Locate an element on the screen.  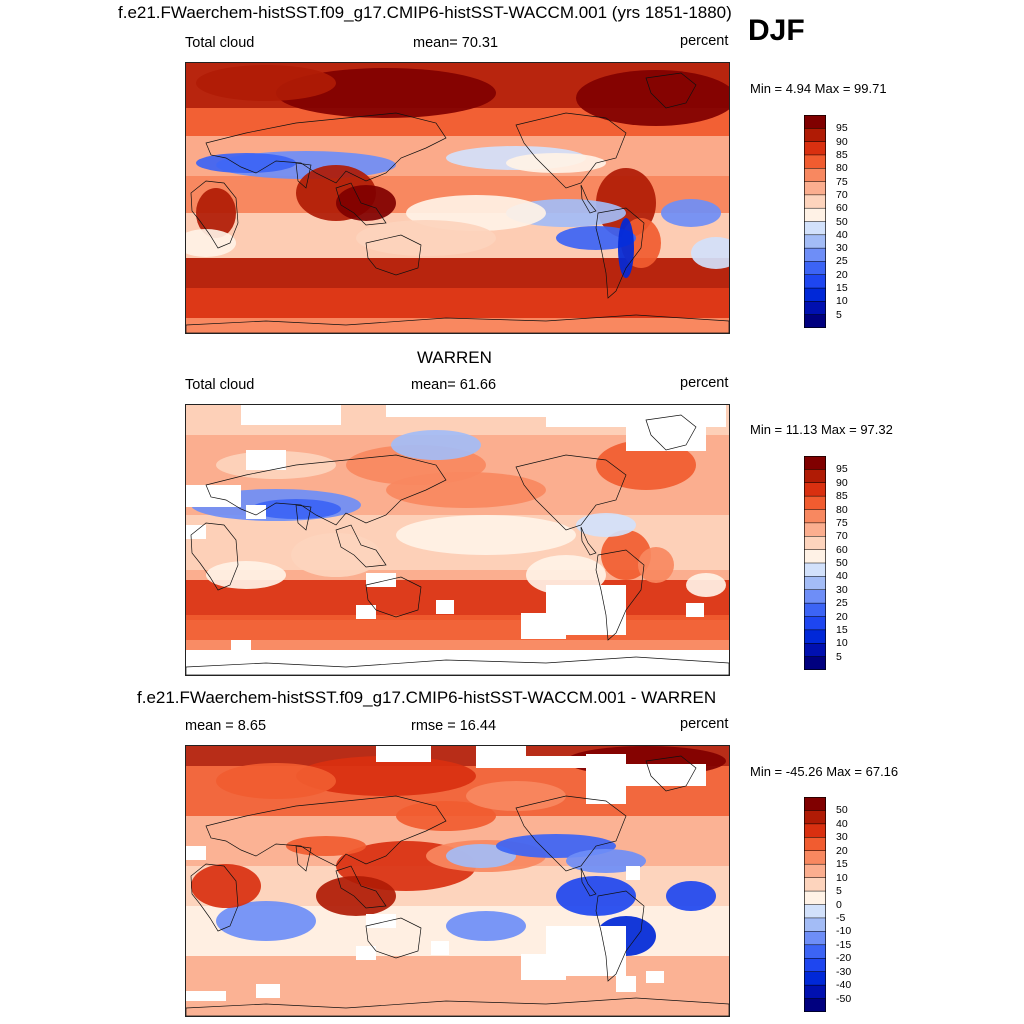
colorbar-tick-label: -50 is located at coordinates (844, 998).